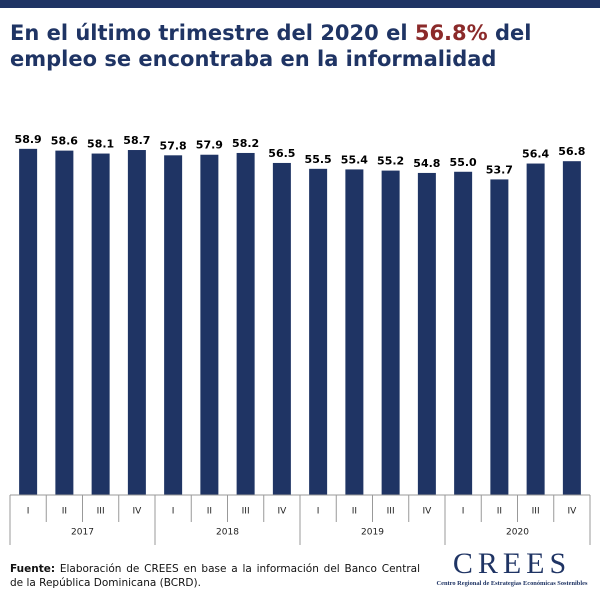 This screenshot has height=600, width=600. Describe the element at coordinates (136, 140) in the screenshot. I see `value-label: 58.7` at that location.